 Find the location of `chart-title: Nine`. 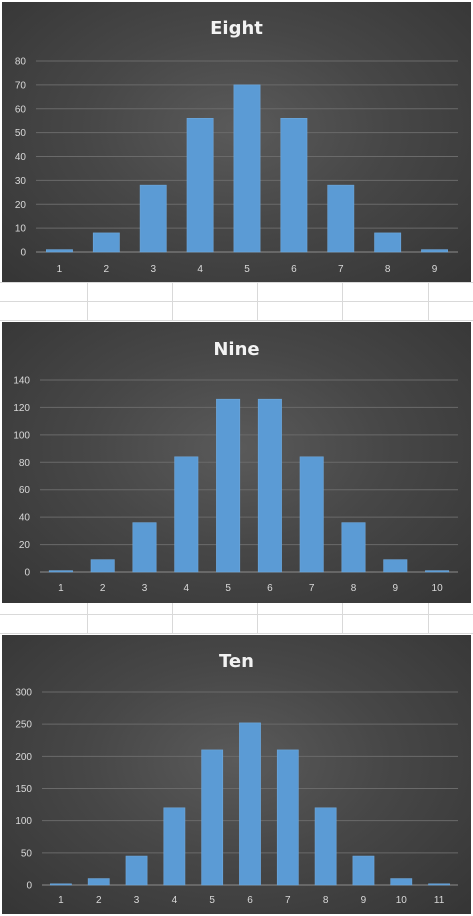

chart-title: Nine is located at coordinates (236, 349).